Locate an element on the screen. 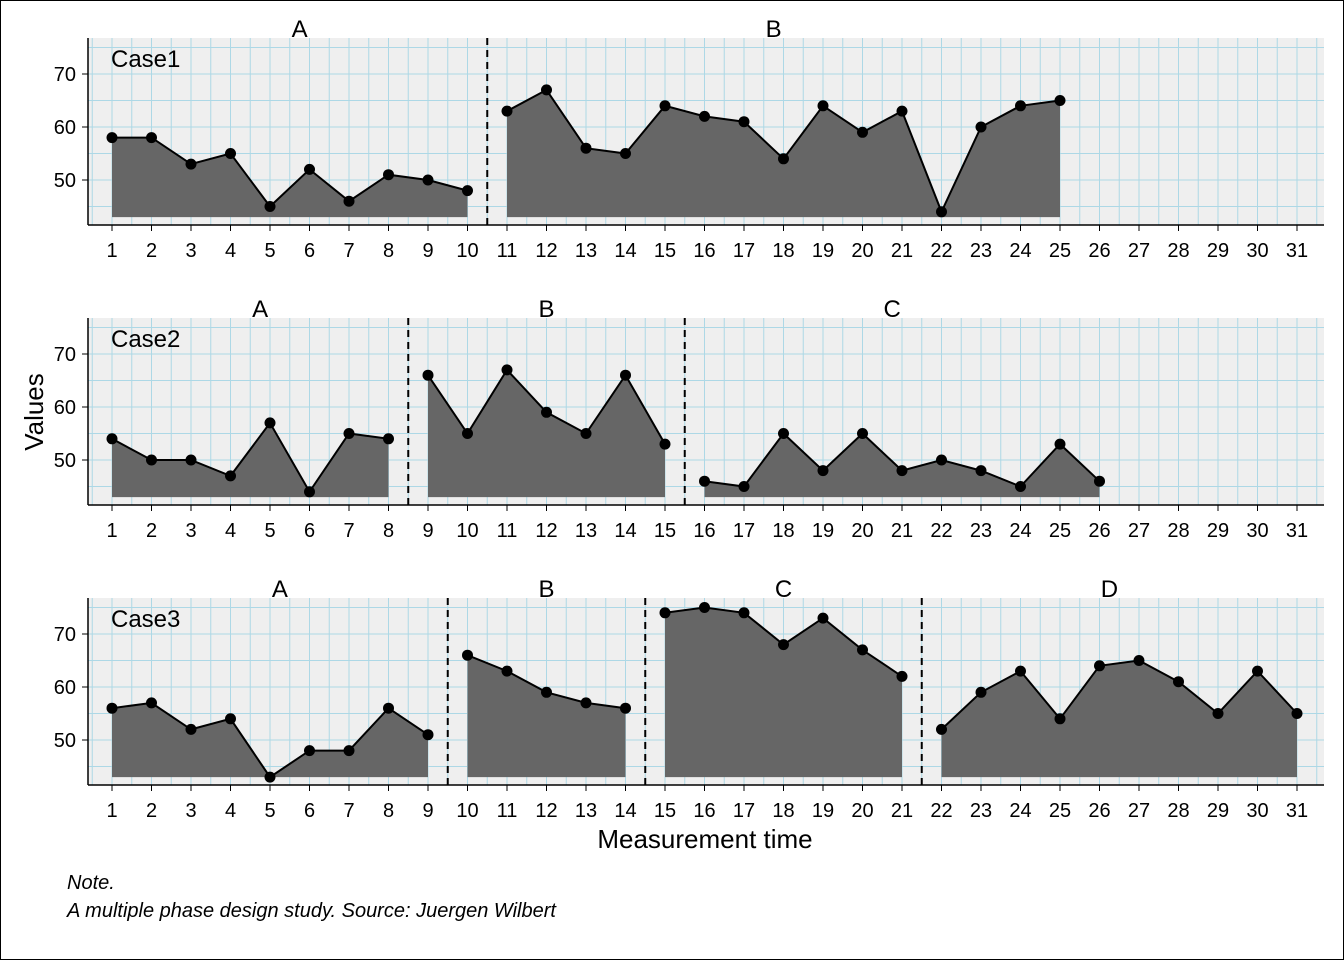 This screenshot has height=960, width=1344. phase-label: C is located at coordinates (891, 309).